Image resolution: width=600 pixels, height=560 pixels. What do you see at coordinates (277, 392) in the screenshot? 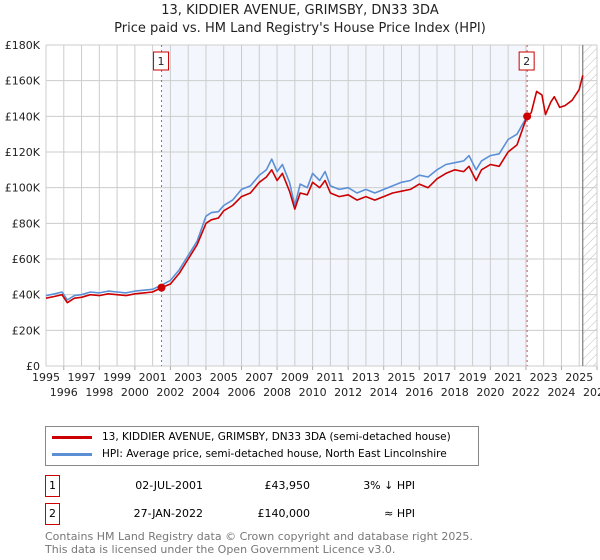
I see `x-tick-label: 2008` at bounding box center [277, 392].